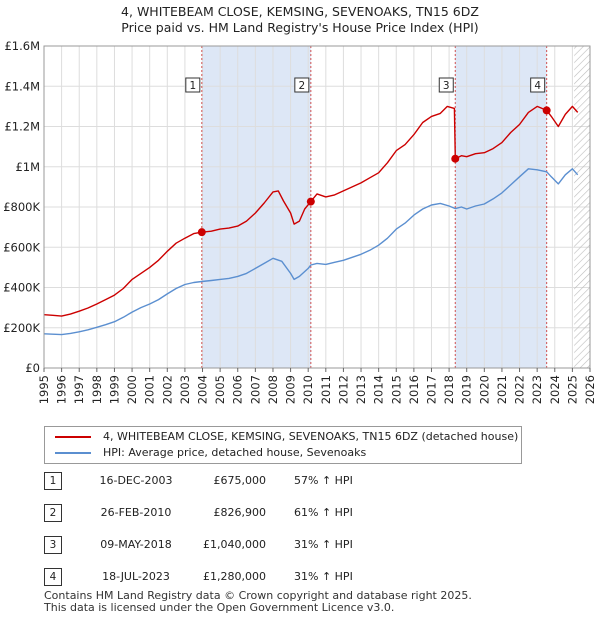 This screenshot has height=620, width=600. What do you see at coordinates (273, 389) in the screenshot?
I see `x-tick-label: 2008` at bounding box center [273, 389].